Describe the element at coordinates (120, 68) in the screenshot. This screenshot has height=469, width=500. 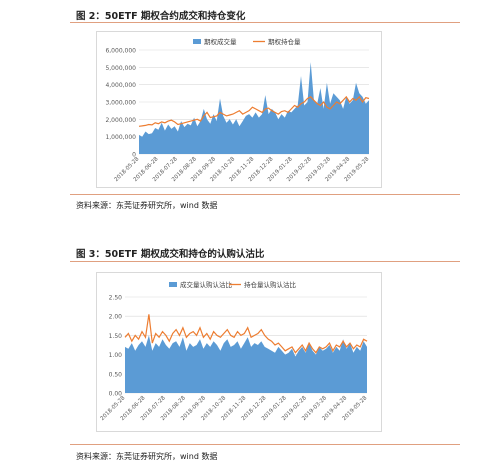
I see `y-tick-label: 5,000,000` at that location.